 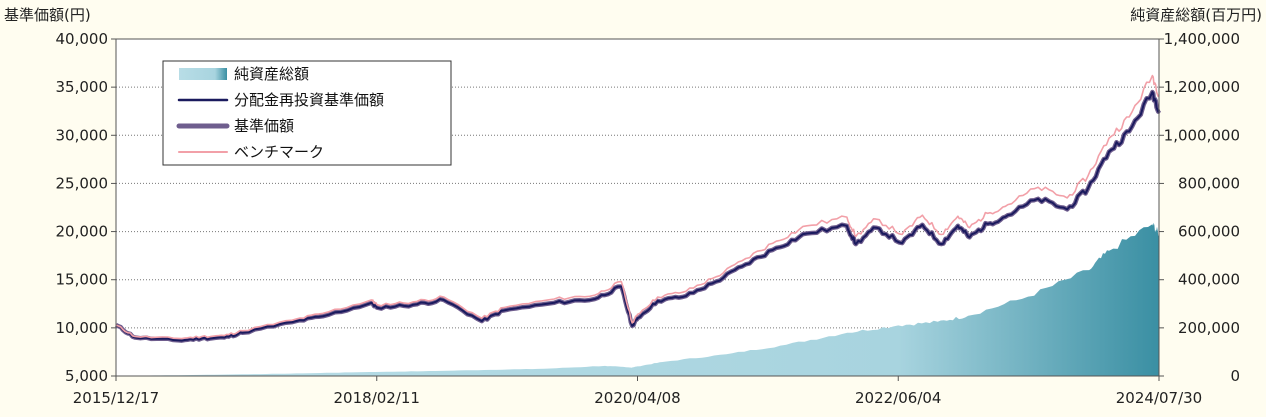 What do you see at coordinates (279, 152) in the screenshot?
I see `legend-label: ベンチマーク` at bounding box center [279, 152].